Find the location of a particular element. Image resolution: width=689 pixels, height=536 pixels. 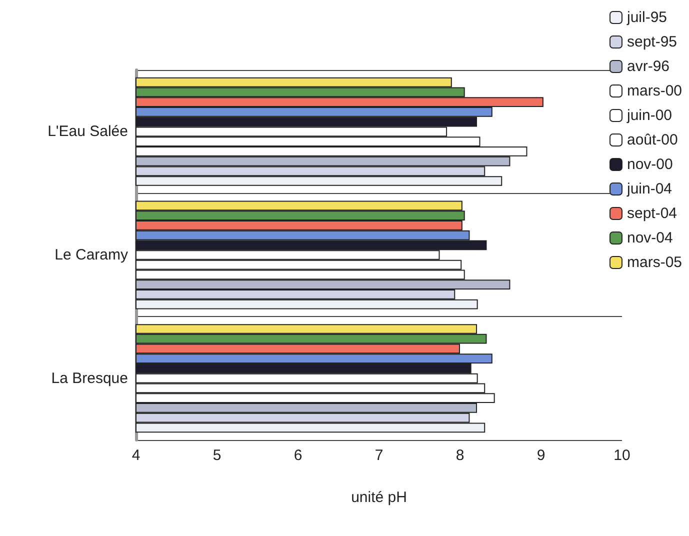

x-tick-label: 5 is located at coordinates (217, 455).